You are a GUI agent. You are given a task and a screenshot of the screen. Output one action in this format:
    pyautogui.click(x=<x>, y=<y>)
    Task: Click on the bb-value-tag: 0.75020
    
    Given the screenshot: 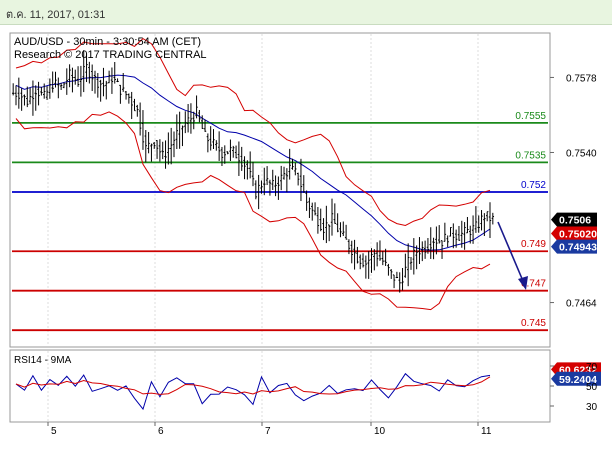 What is the action you would take?
    pyautogui.click(x=578, y=234)
    